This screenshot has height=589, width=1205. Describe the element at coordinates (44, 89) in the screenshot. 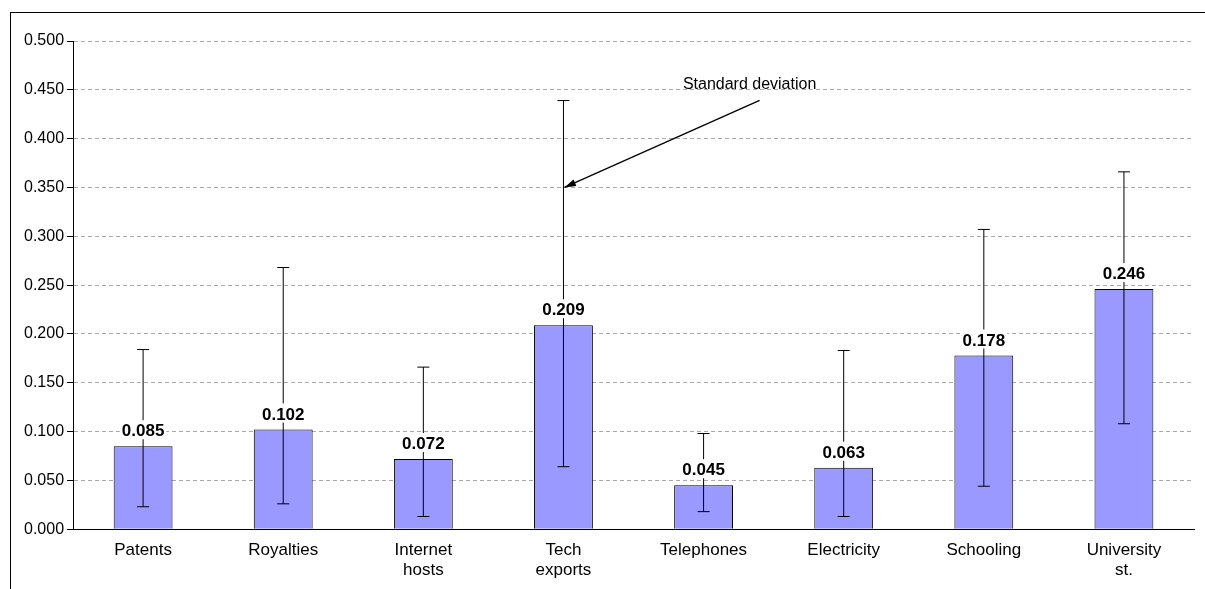

I see `y-tick-label: 0.450` at that location.